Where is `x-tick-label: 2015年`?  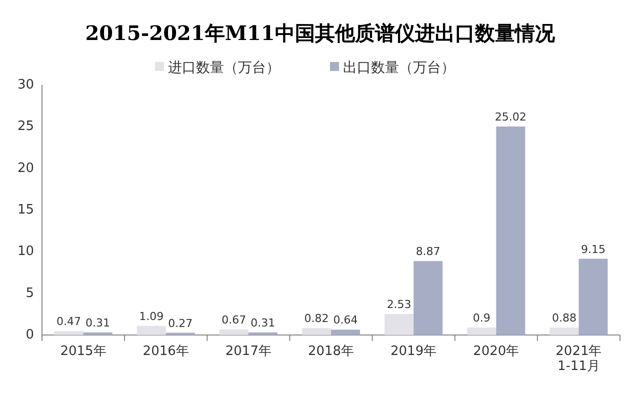
x-tick-label: 2015年 is located at coordinates (83, 351).